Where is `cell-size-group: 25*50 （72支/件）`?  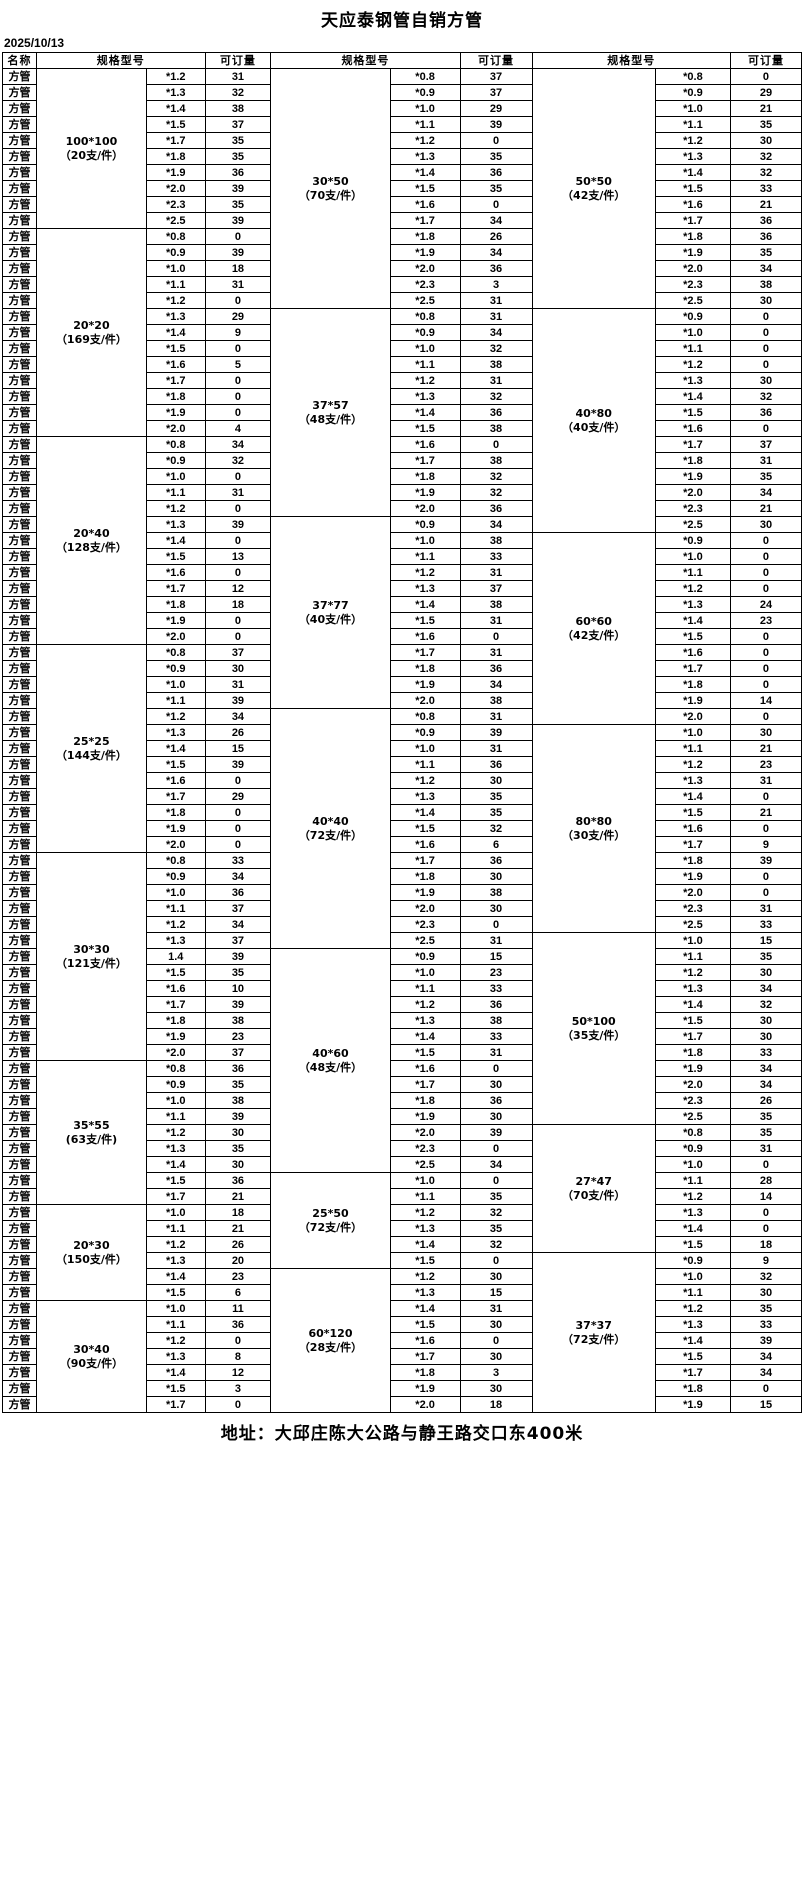 cell-size-group: 25*50 （72支/件） is located at coordinates (330, 1220).